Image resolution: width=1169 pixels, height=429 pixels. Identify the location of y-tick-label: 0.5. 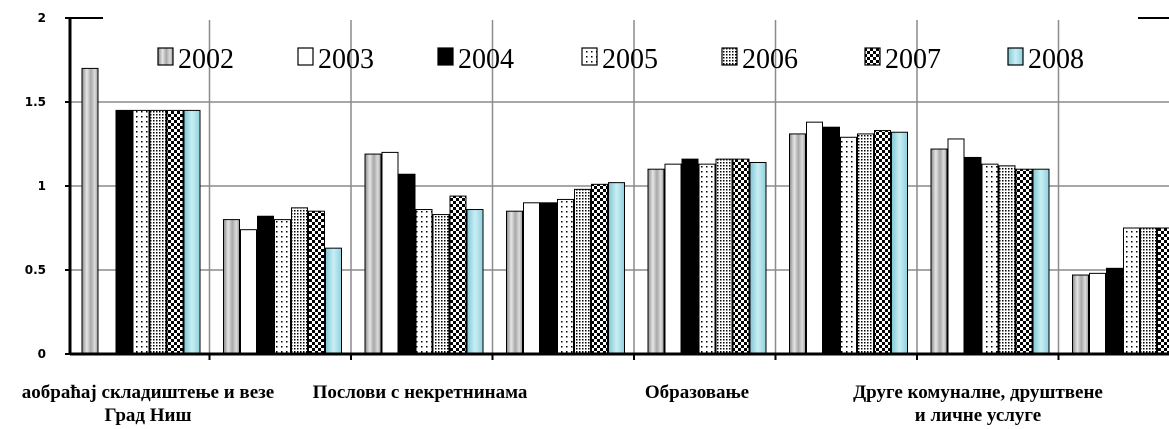
(35, 270).